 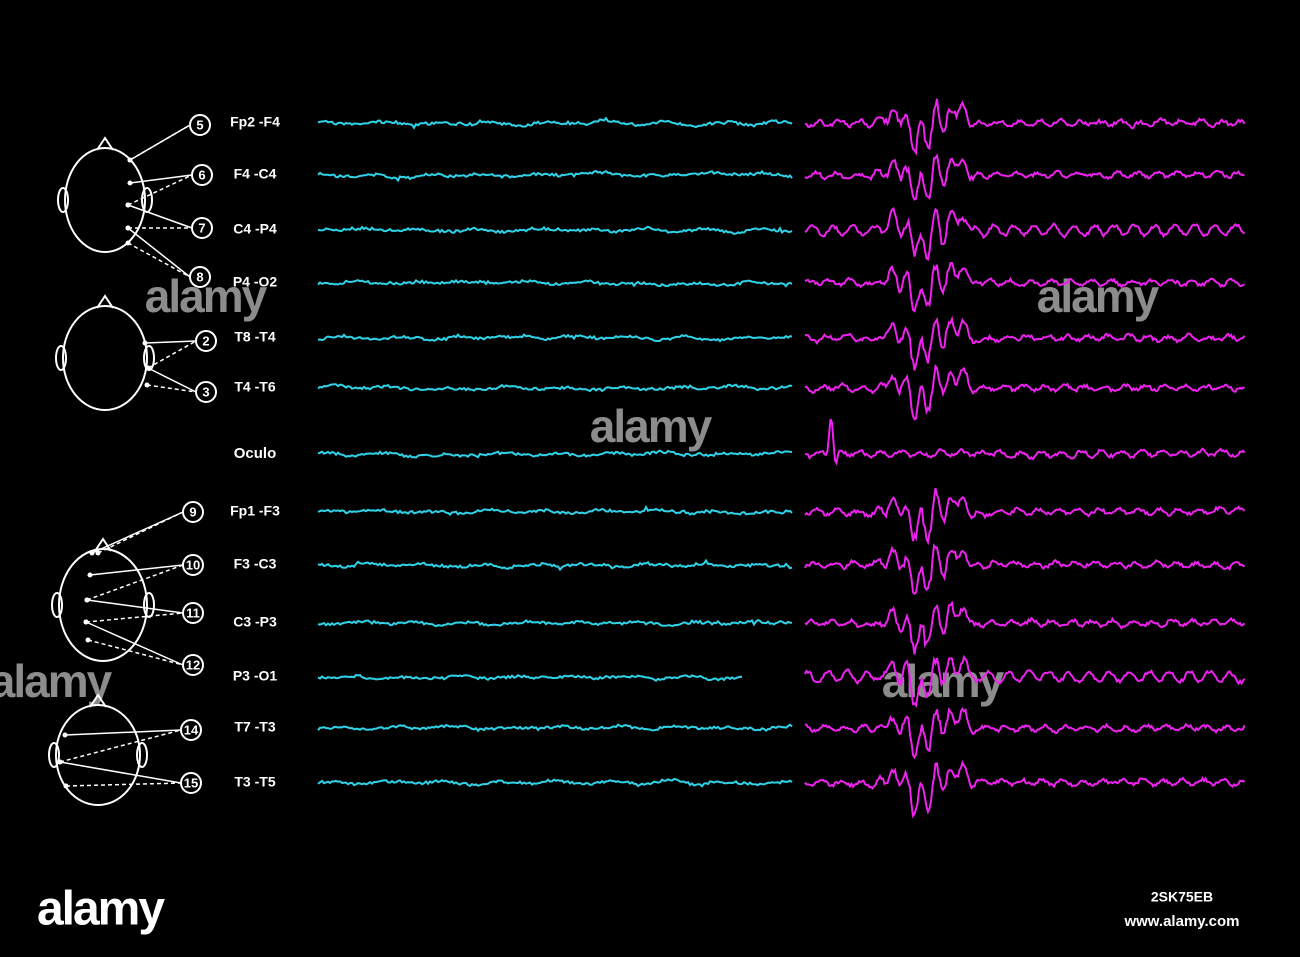 What do you see at coordinates (1181, 921) in the screenshot?
I see `watermark-url: www.alamy.com` at bounding box center [1181, 921].